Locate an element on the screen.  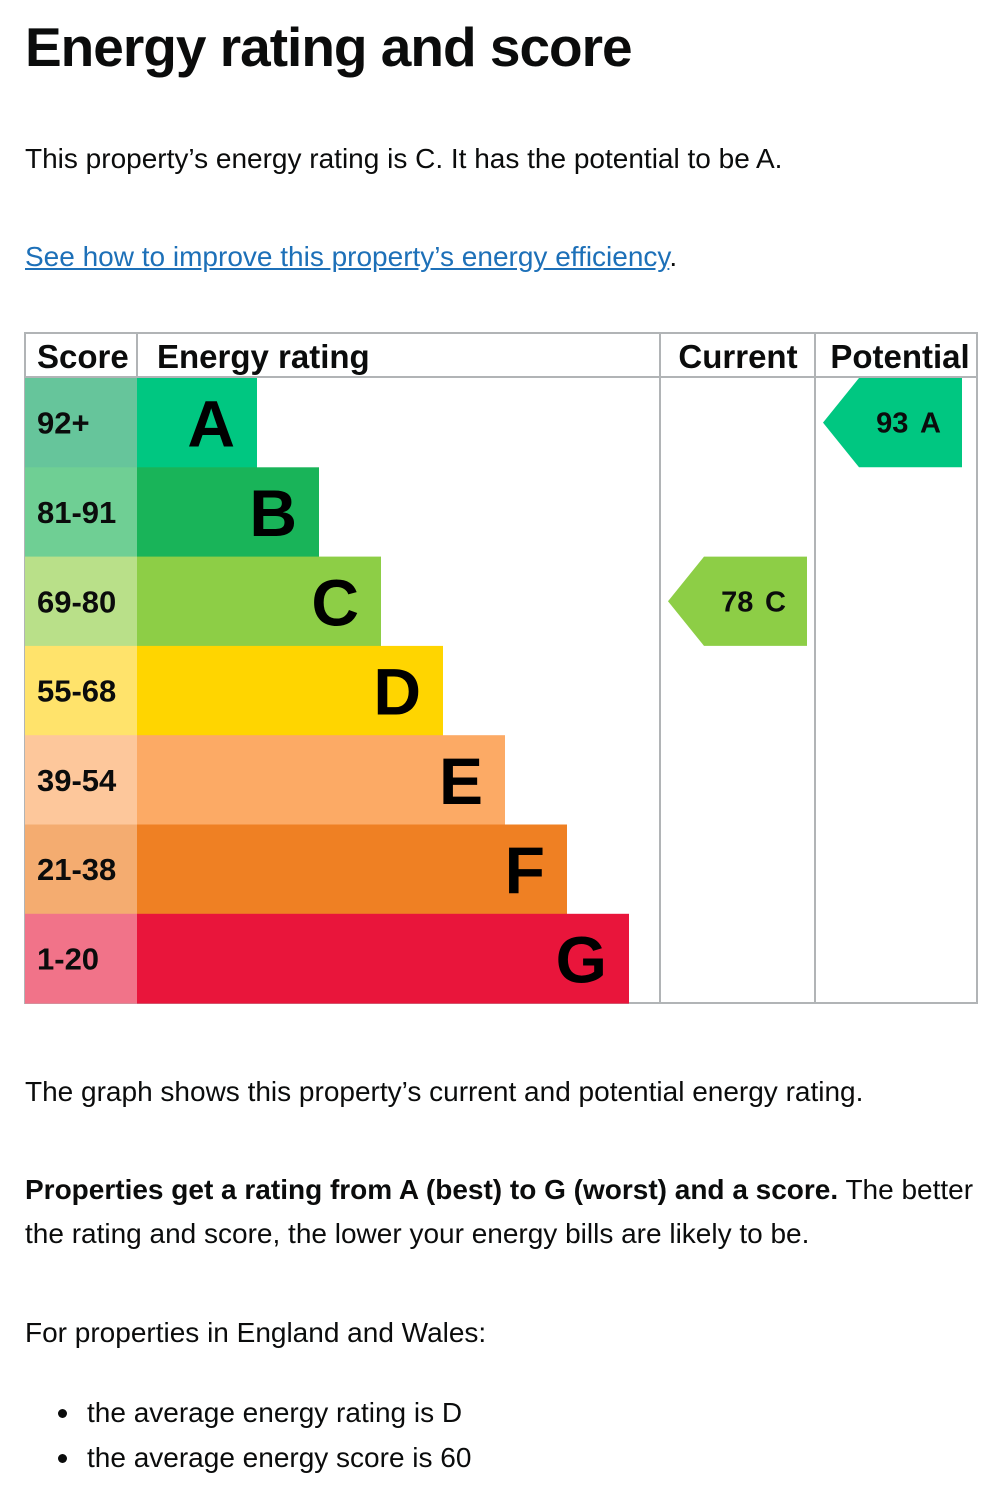
score-range-b: 81-91 is located at coordinates (76, 512).